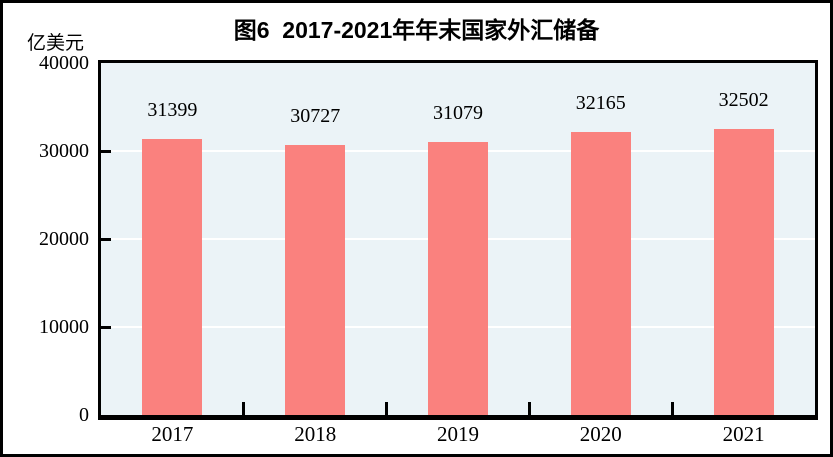 The width and height of the screenshot is (833, 457). I want to click on x-tick-label-2017: 2017, so click(172, 434).